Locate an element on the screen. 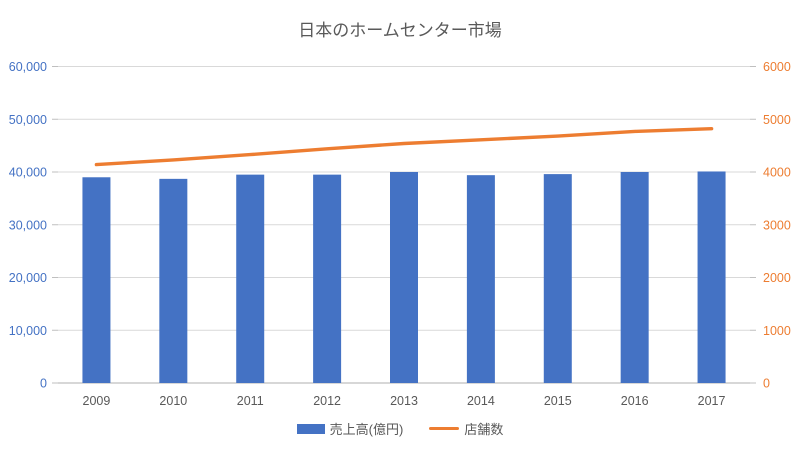 This screenshot has height=454, width=800. bar-2015 is located at coordinates (557, 278).